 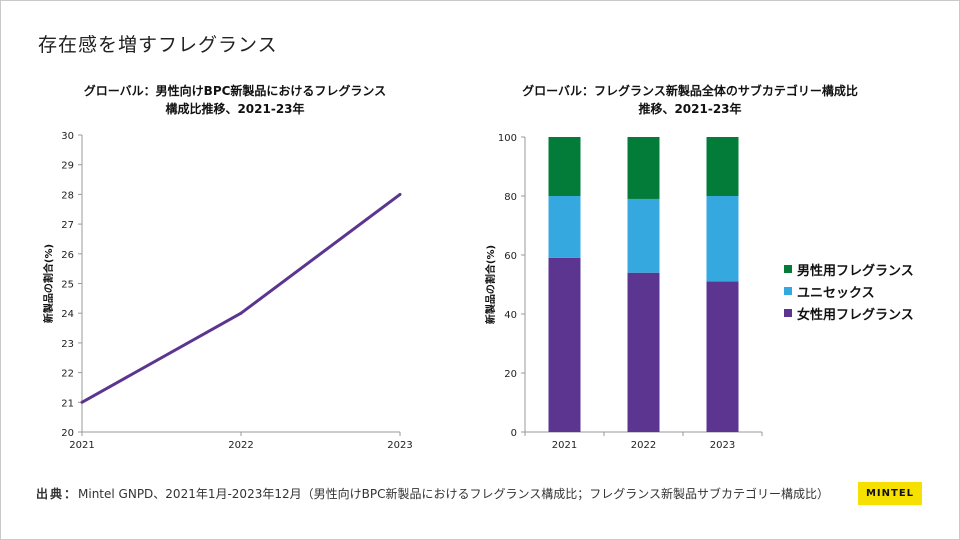 I want to click on bar-chart-title-line-2: 推移、2021-23年, so click(x=690, y=109).